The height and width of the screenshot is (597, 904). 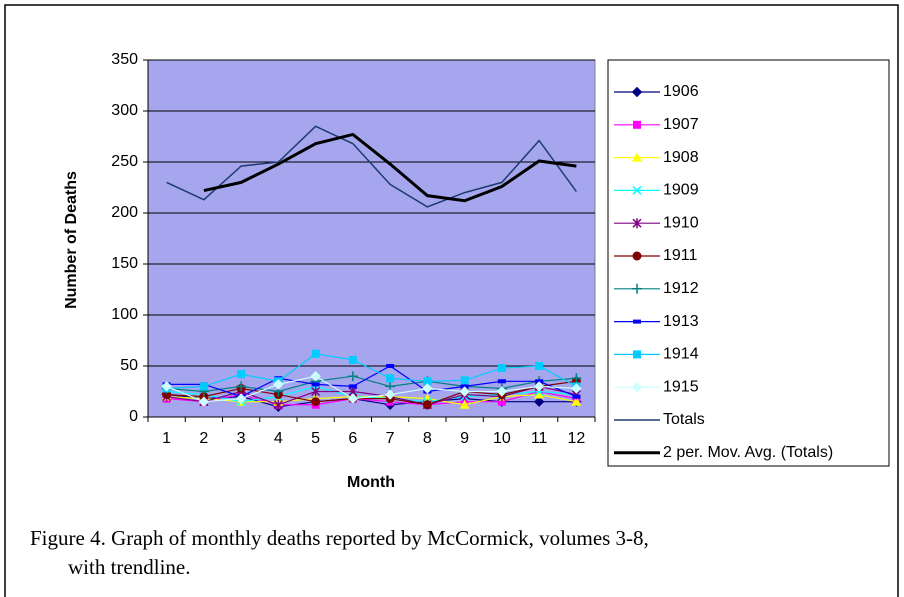 I want to click on legend-label: Totals, so click(x=684, y=419).